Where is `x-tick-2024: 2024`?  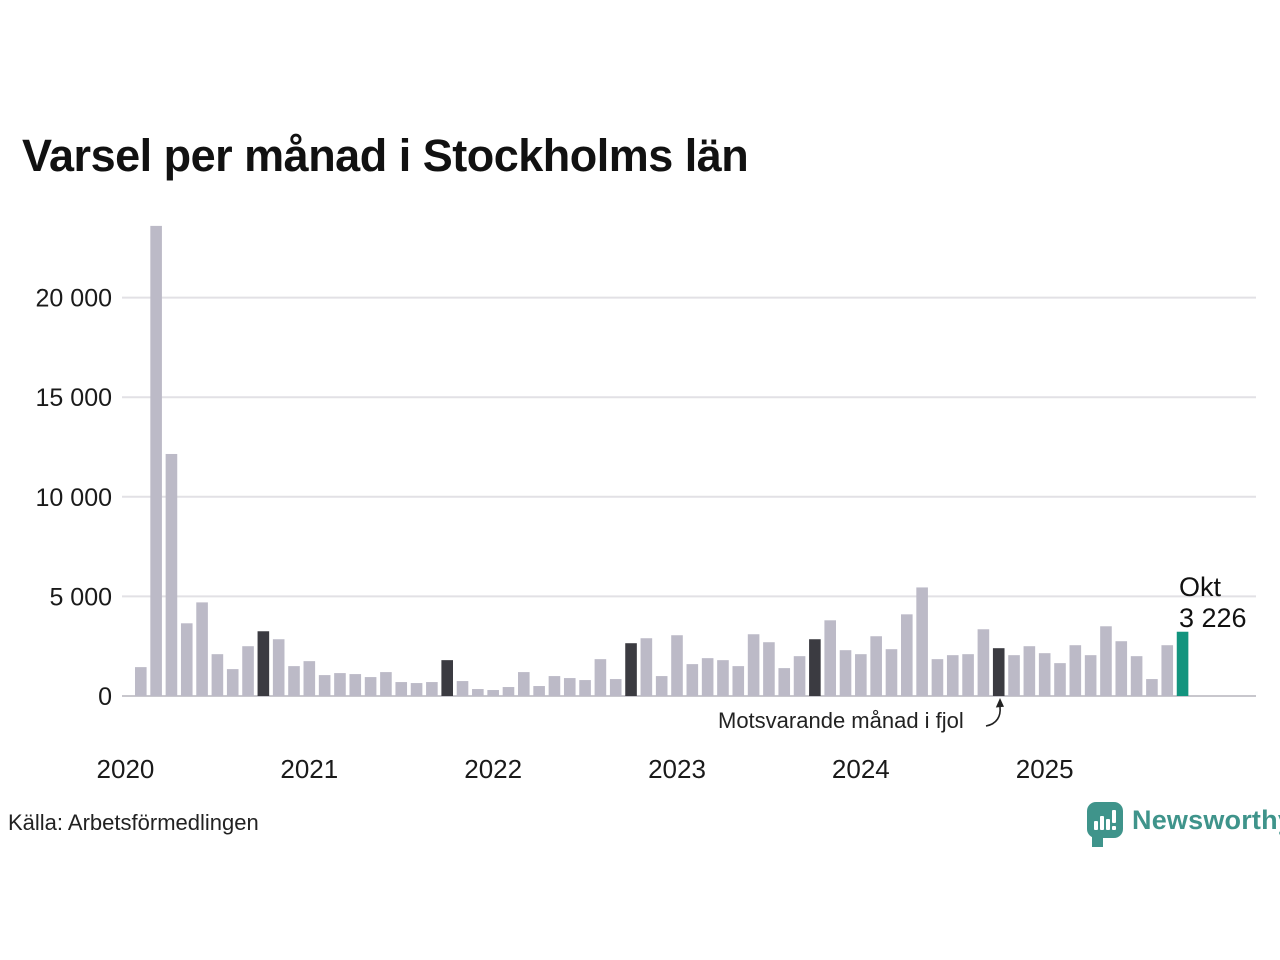
x-tick-2024: 2024 is located at coordinates (861, 769).